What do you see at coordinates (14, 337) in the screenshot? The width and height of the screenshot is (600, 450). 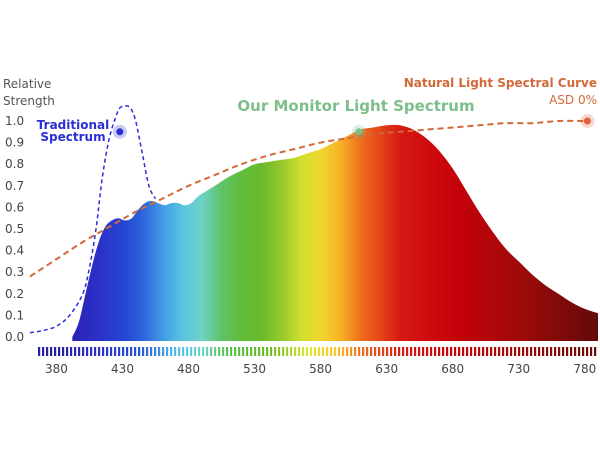 I see `y-tick-label: 0.0` at bounding box center [14, 337].